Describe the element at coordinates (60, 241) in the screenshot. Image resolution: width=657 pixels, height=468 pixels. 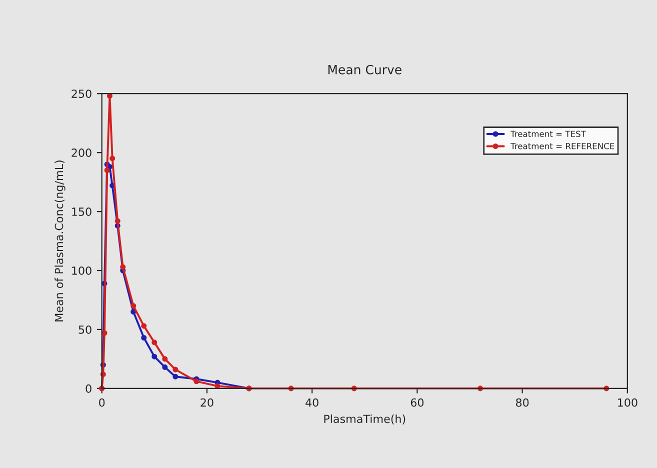
I see `y-axis-title: Mean of Plasma.Conc(ng/mL)` at that location.